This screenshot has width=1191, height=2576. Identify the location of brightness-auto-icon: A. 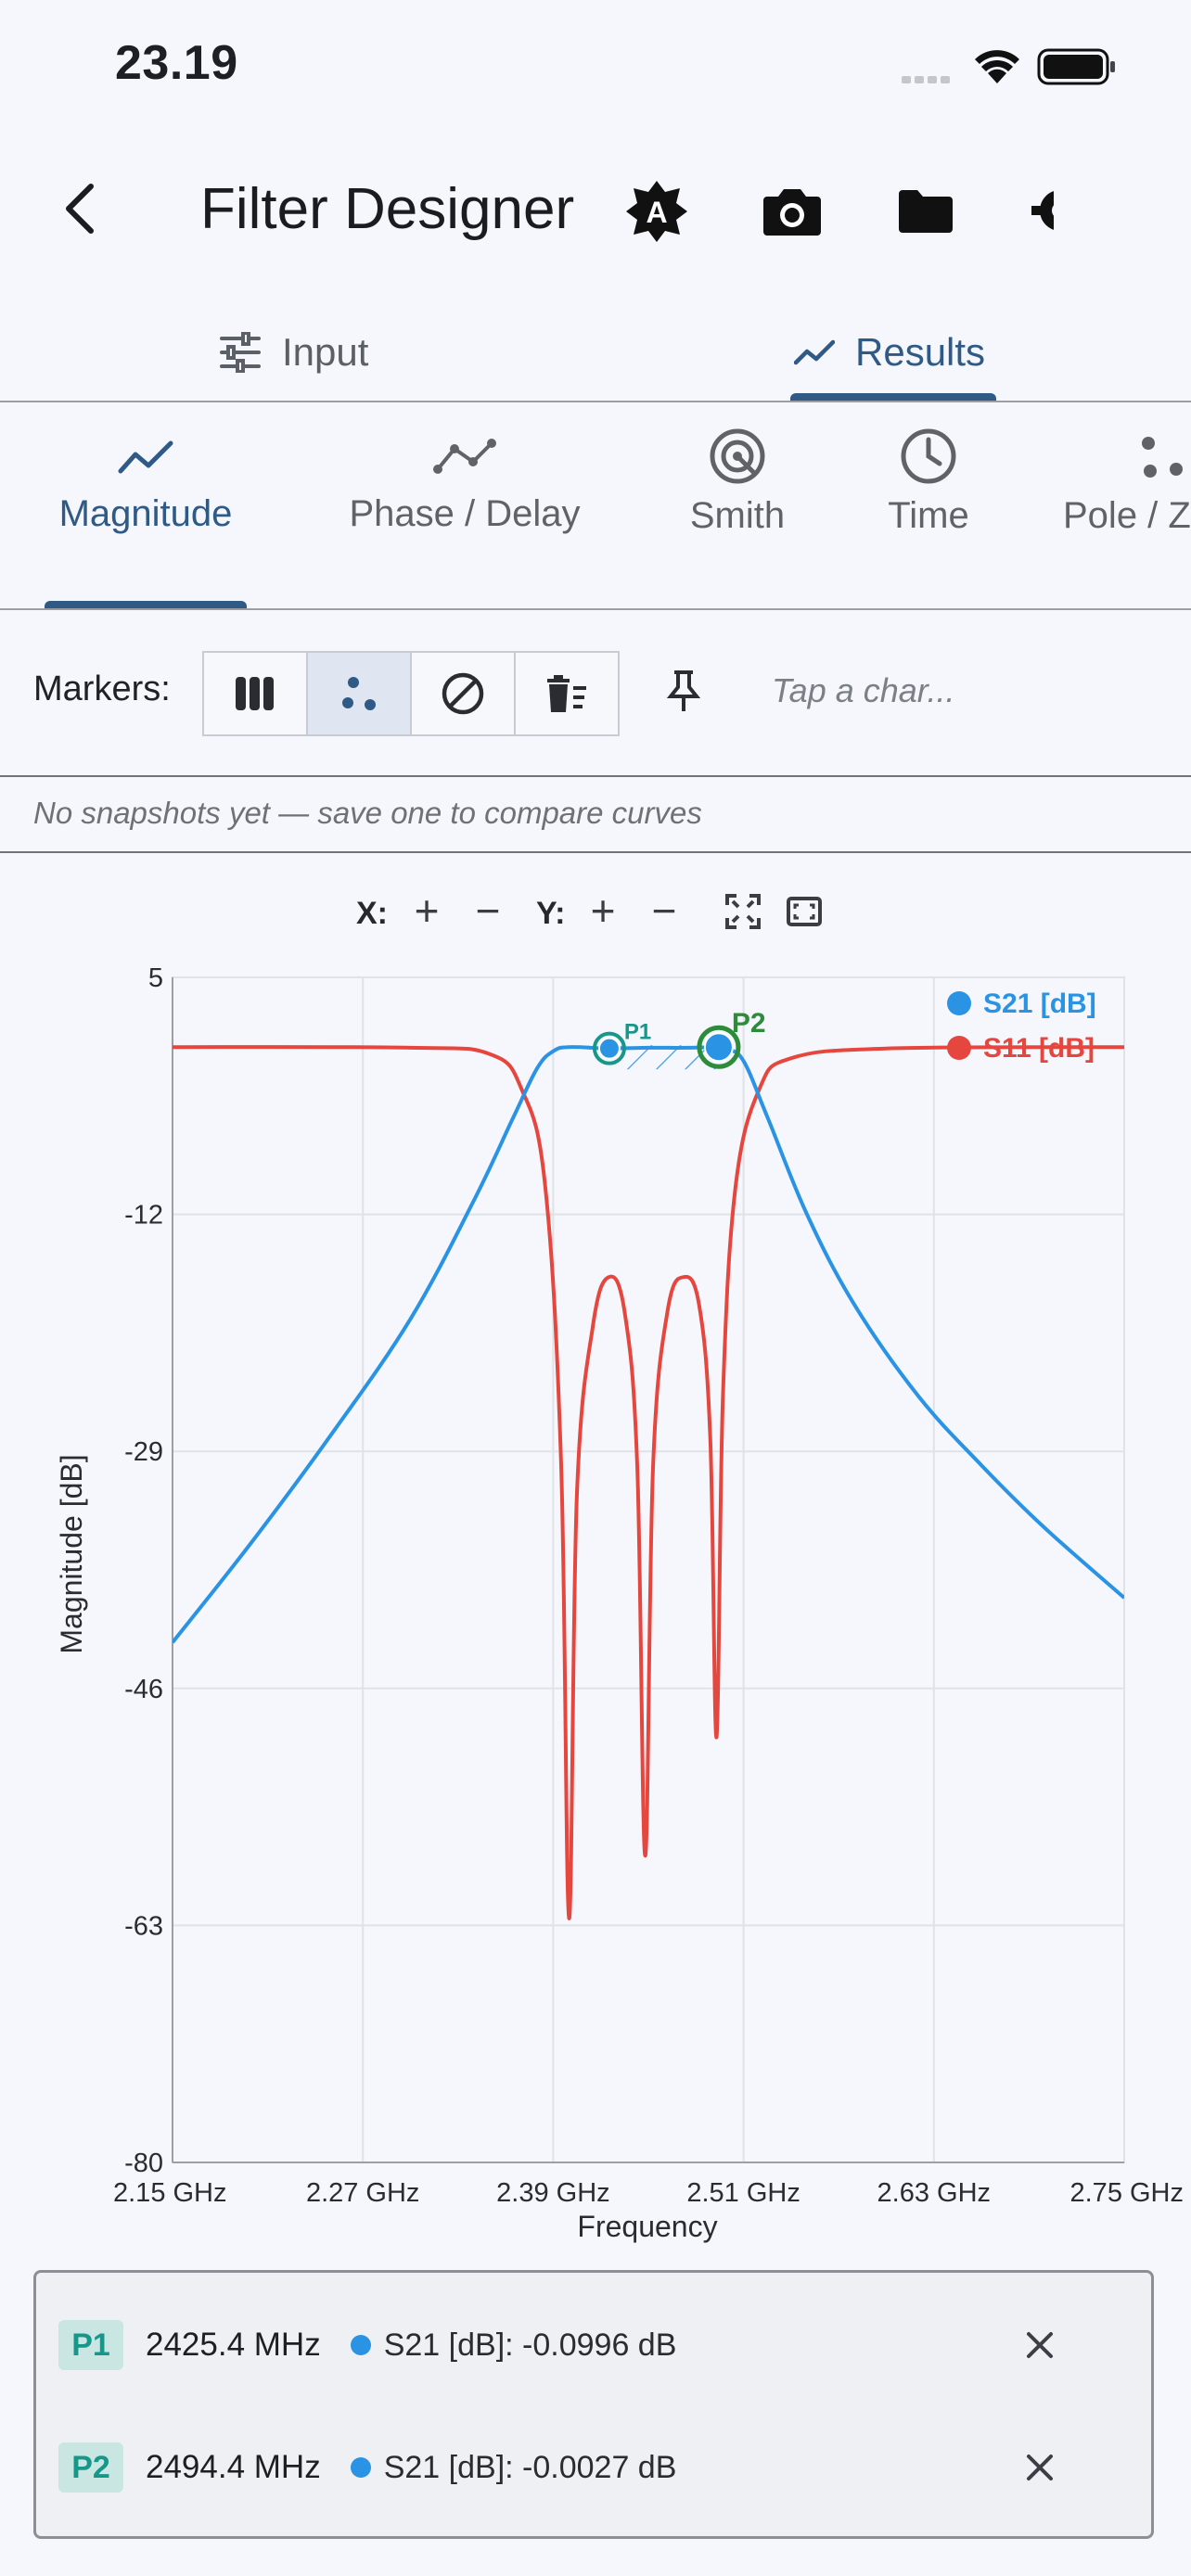
(656, 212).